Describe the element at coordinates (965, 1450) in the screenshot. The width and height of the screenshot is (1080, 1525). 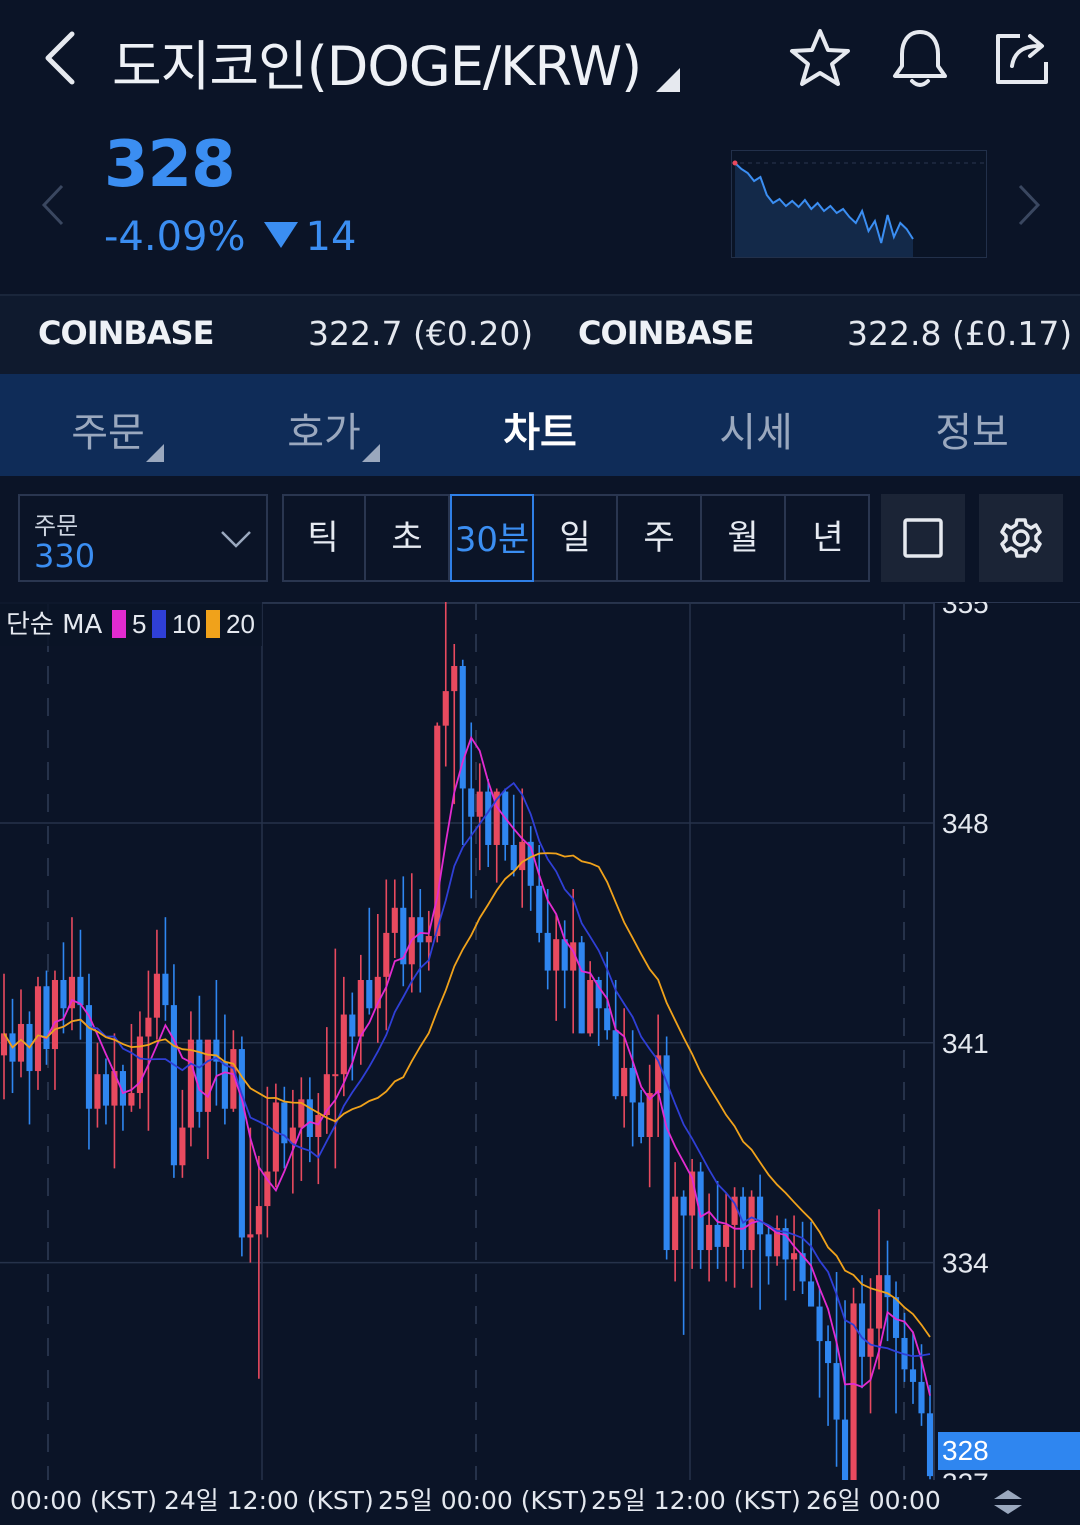
I see `price-tag-label: 328` at that location.